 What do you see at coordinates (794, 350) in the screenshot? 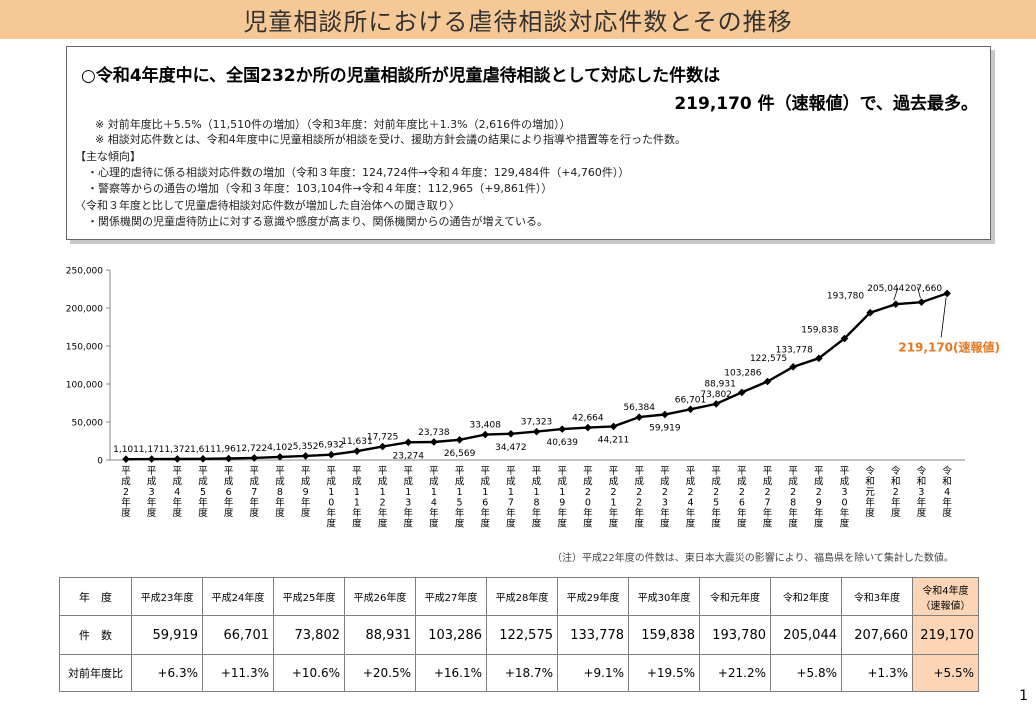
I see `data-label: 133,778` at bounding box center [794, 350].